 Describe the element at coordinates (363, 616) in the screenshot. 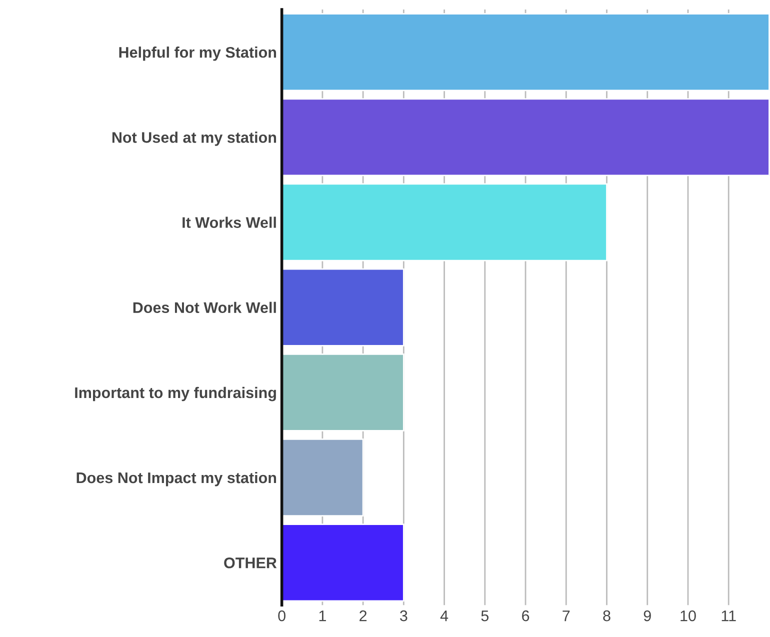

I see `x-tick-label: 2` at that location.